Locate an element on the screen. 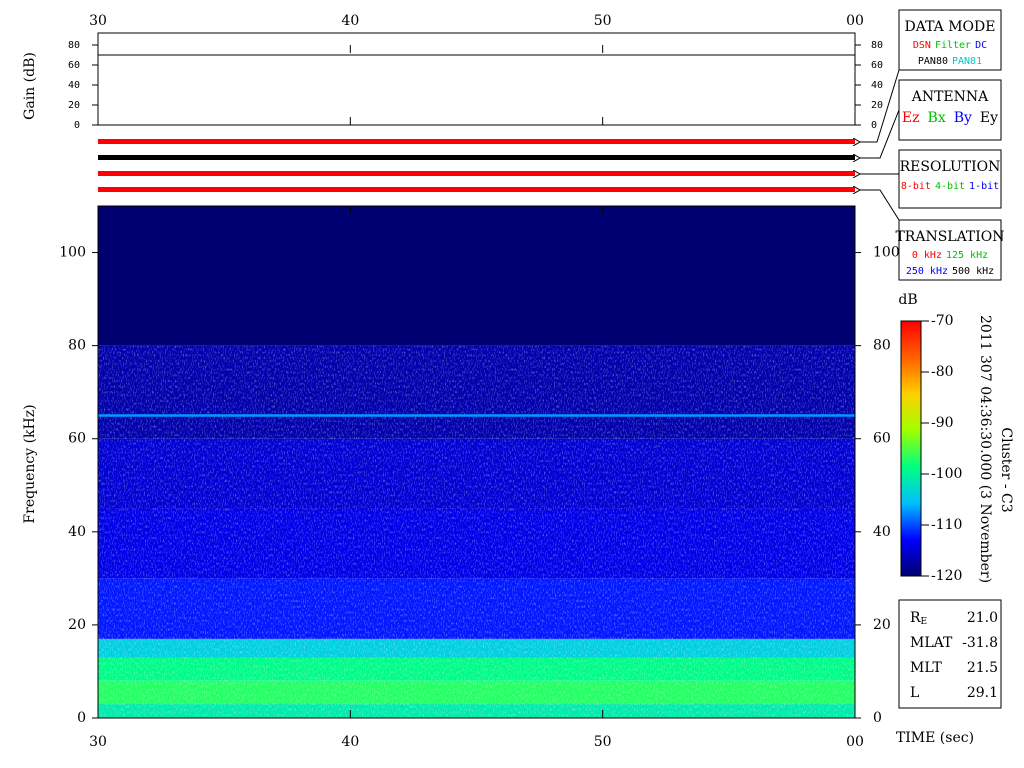 The image size is (1024, 768). ephemeris-box is located at coordinates (950, 654).